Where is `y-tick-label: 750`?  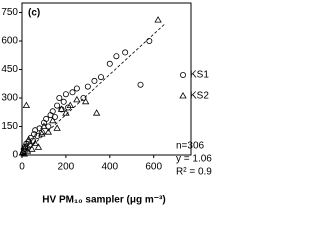 y-tick-label: 750 is located at coordinates (9, 12).